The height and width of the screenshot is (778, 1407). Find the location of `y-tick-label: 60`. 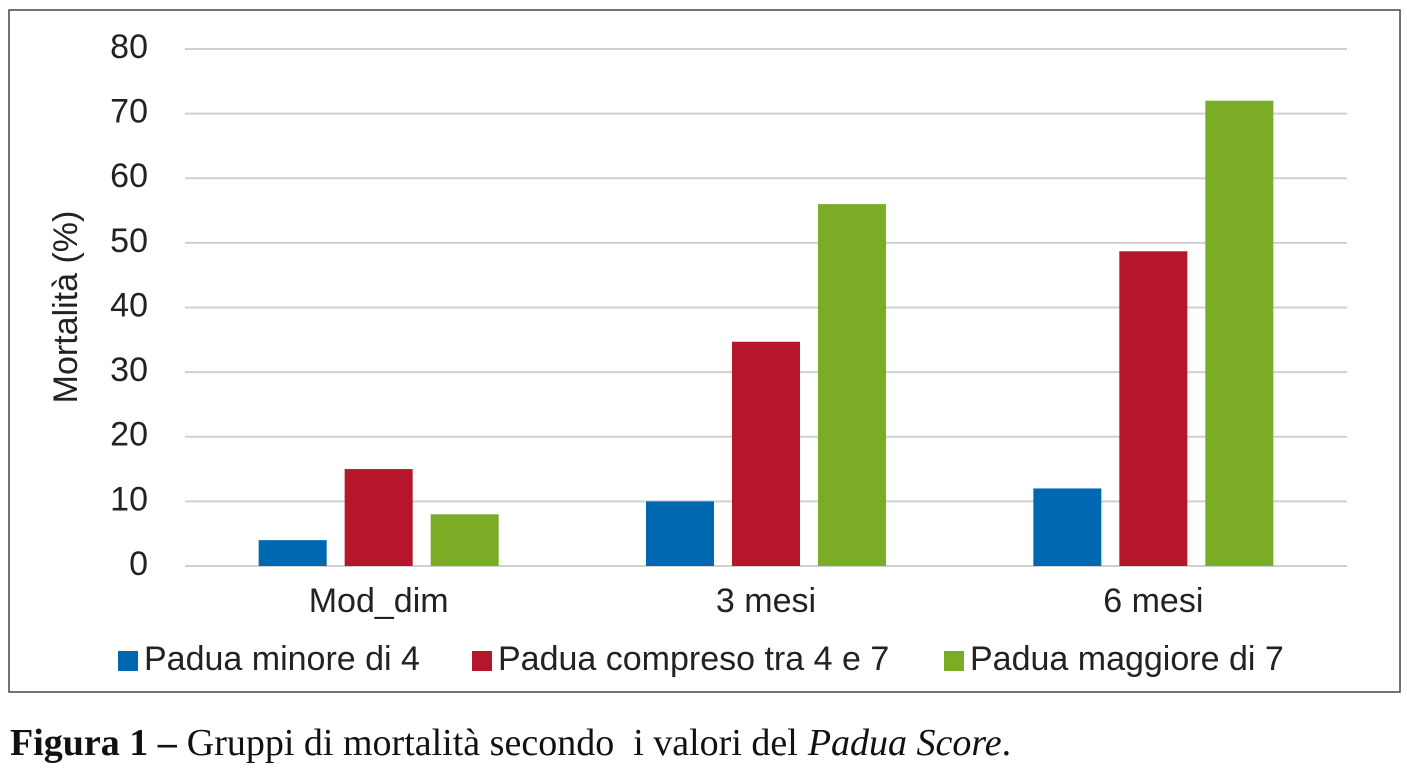

y-tick-label: 60 is located at coordinates (129, 176).